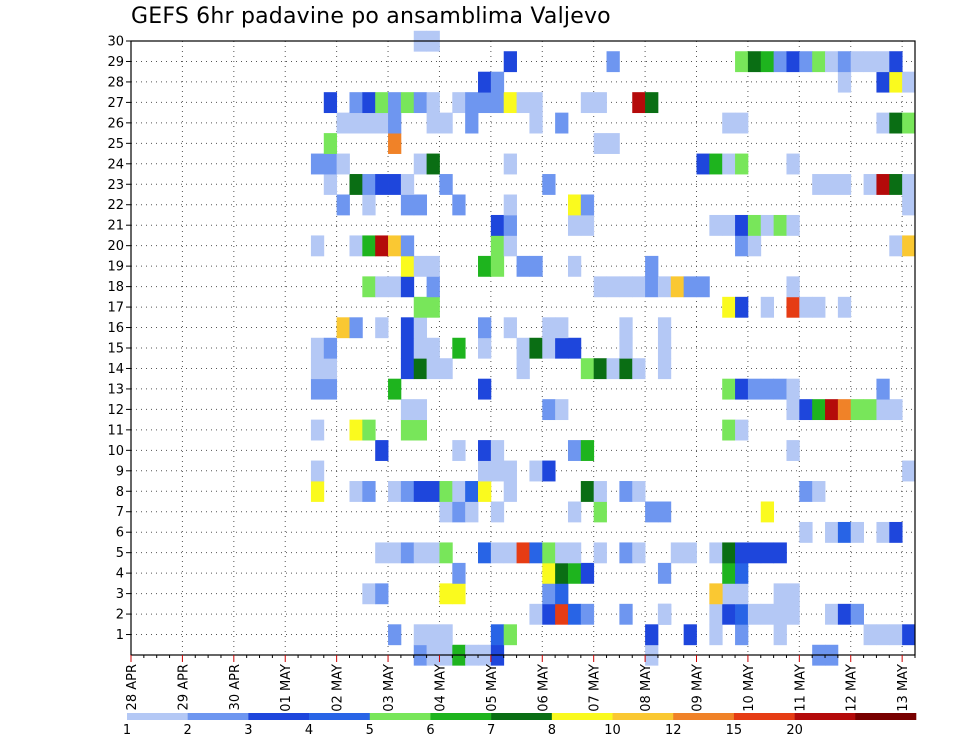 The width and height of the screenshot is (960, 742). What do you see at coordinates (734, 730) in the screenshot?
I see `legend-label: 15` at bounding box center [734, 730].